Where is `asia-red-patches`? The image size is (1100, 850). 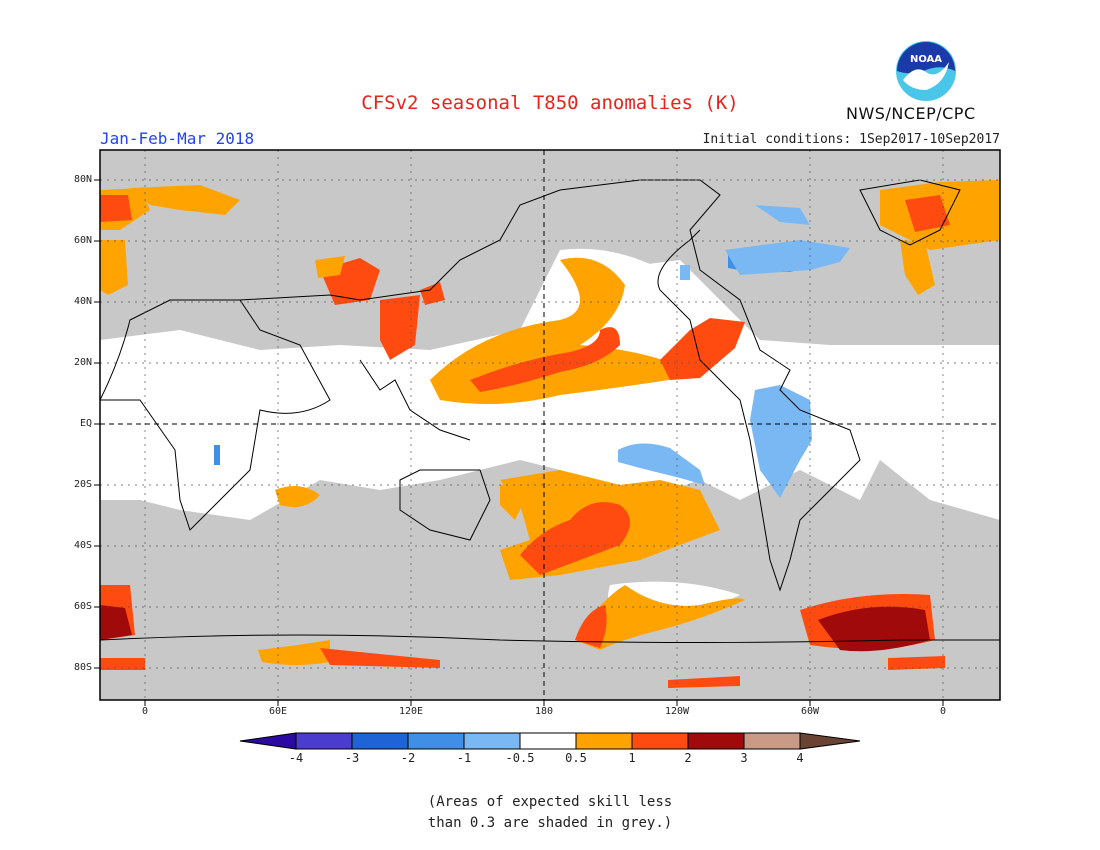 asia-red-patches is located at coordinates (382, 309).